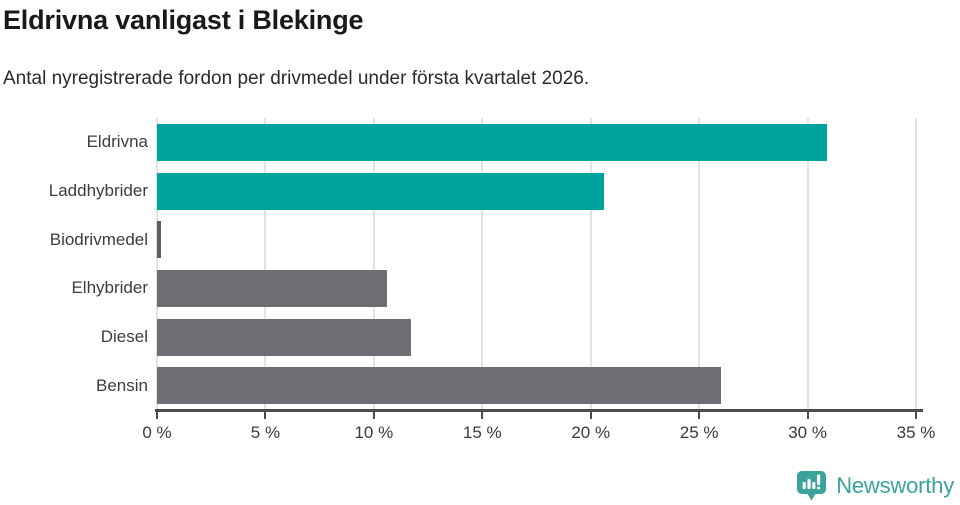  I want to click on x-tick-label: 15 %, so click(482, 432).